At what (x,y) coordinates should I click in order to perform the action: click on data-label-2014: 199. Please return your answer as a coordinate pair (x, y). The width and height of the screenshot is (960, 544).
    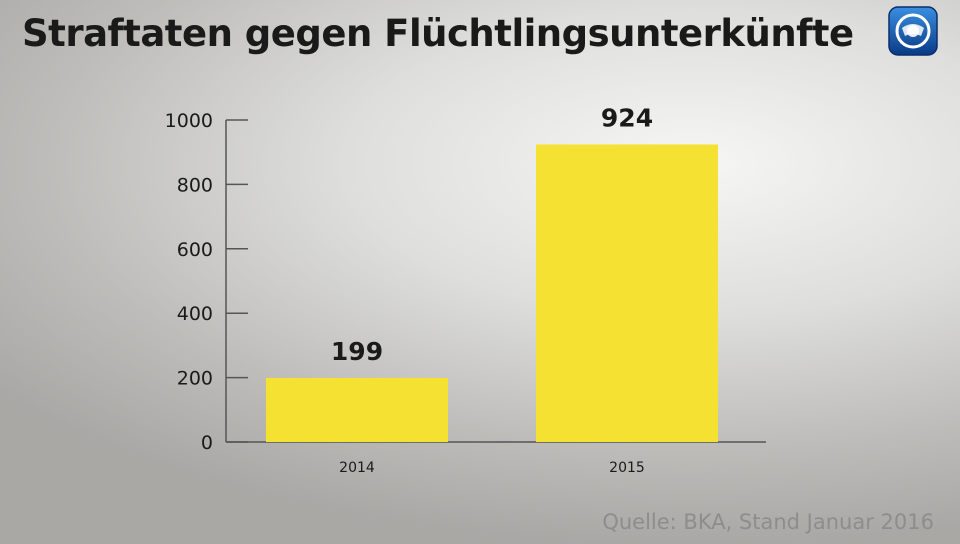
    Looking at the image, I should click on (357, 351).